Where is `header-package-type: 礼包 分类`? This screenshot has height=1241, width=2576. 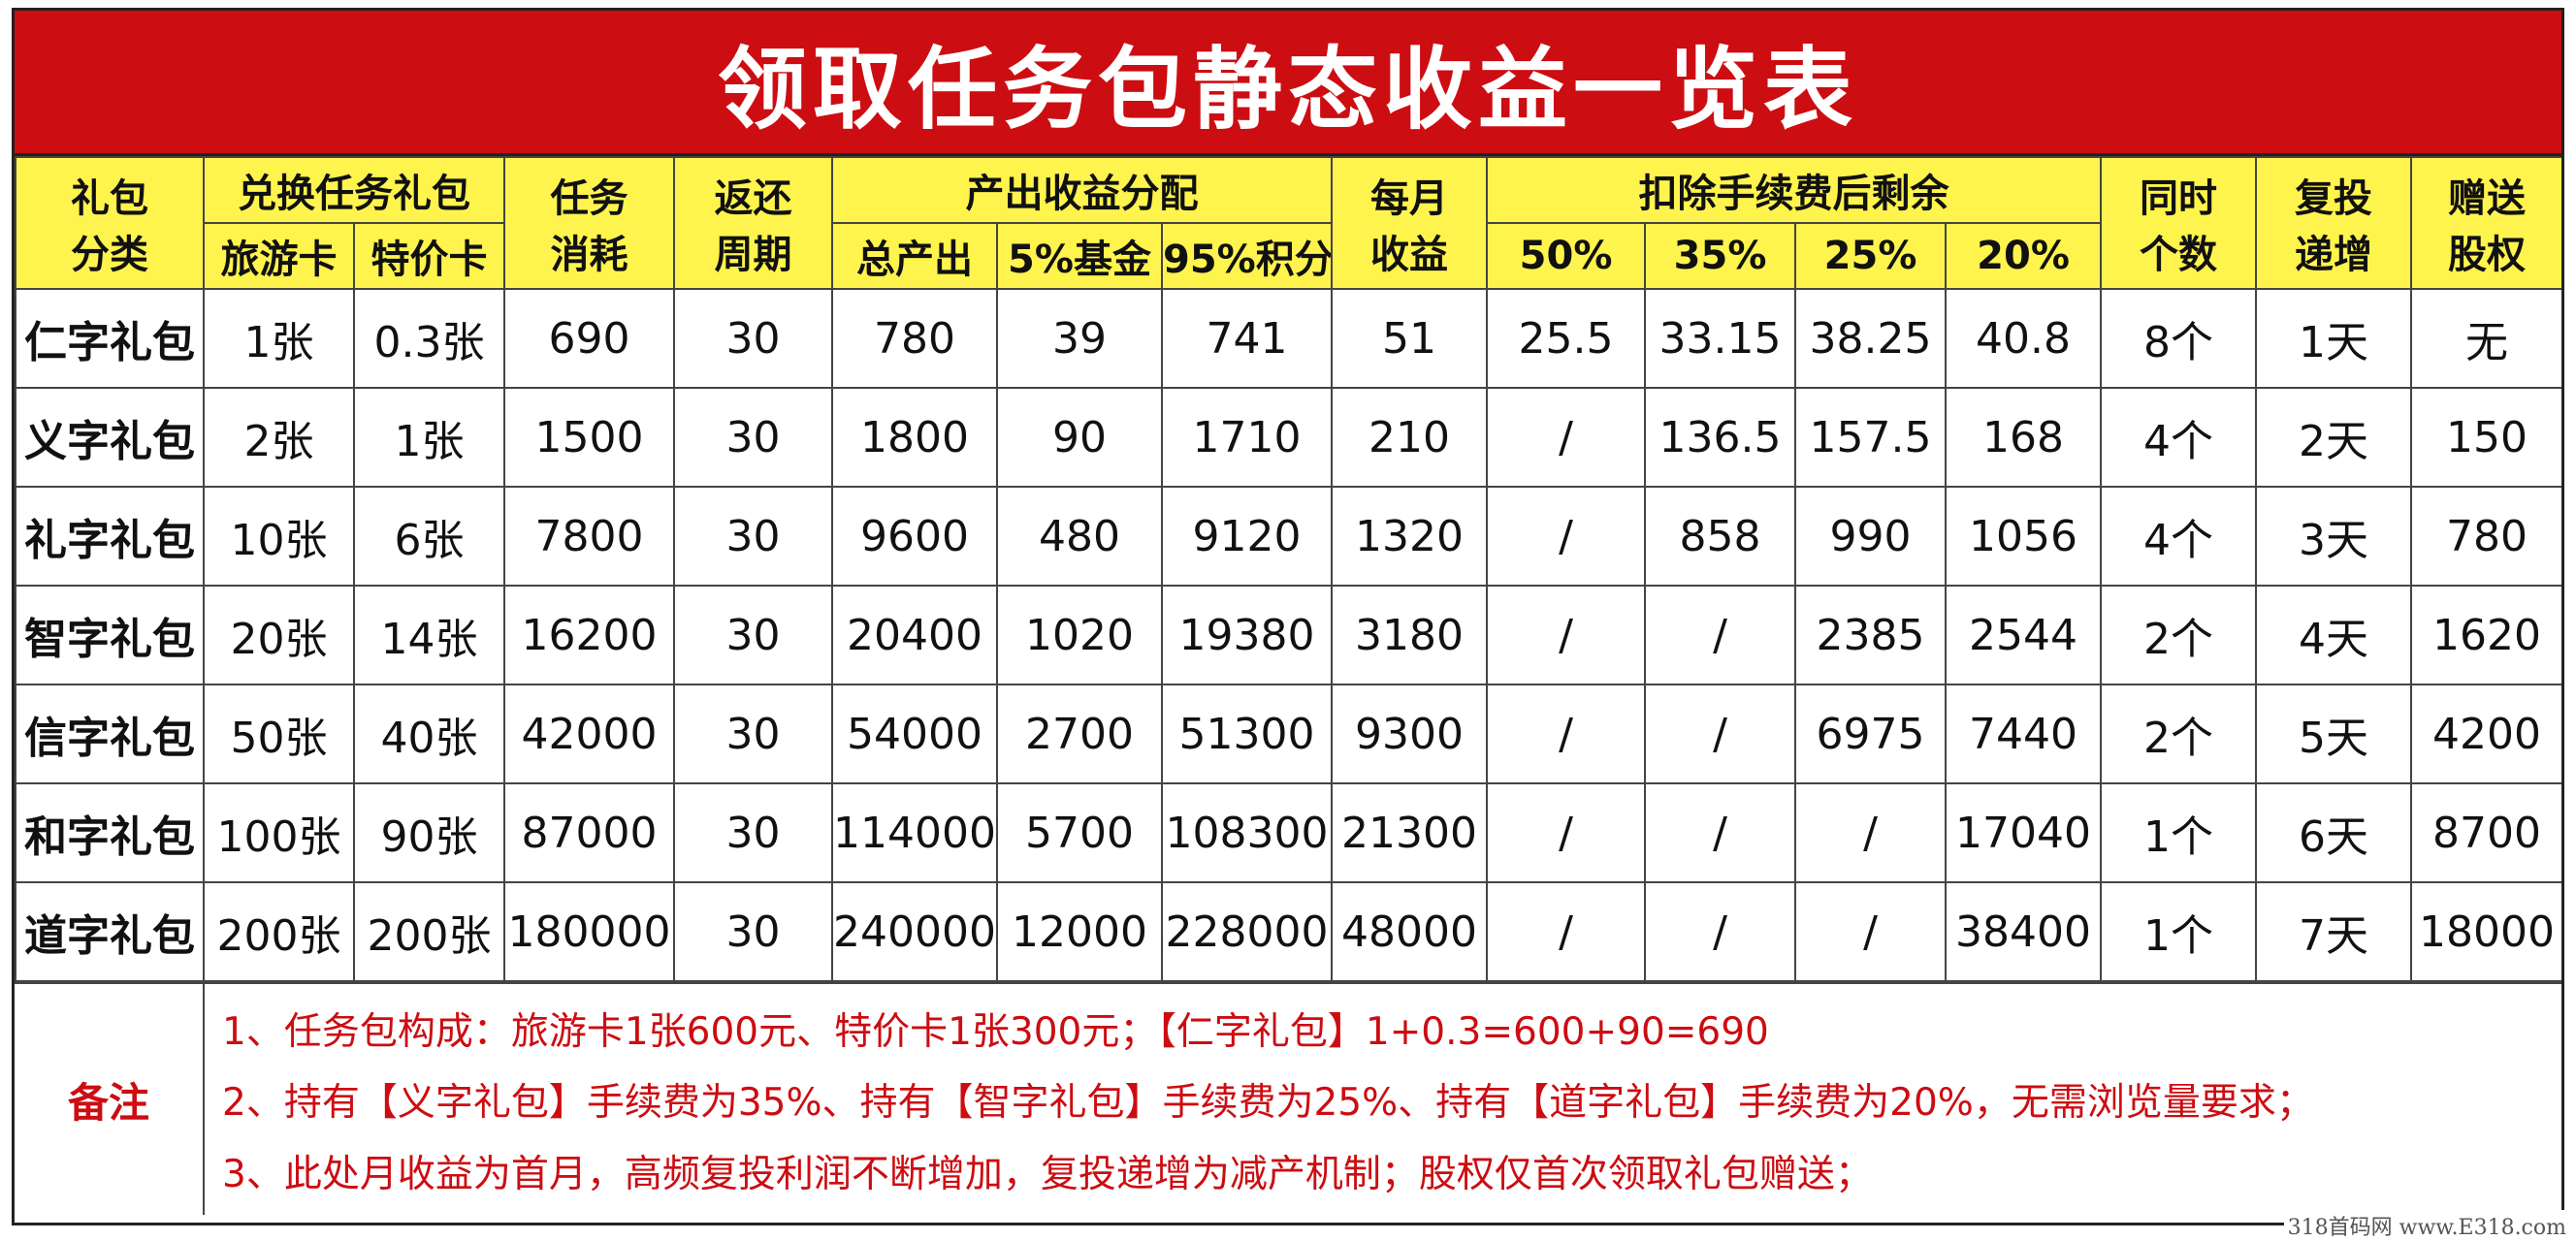 header-package-type: 礼包 分类 is located at coordinates (110, 223).